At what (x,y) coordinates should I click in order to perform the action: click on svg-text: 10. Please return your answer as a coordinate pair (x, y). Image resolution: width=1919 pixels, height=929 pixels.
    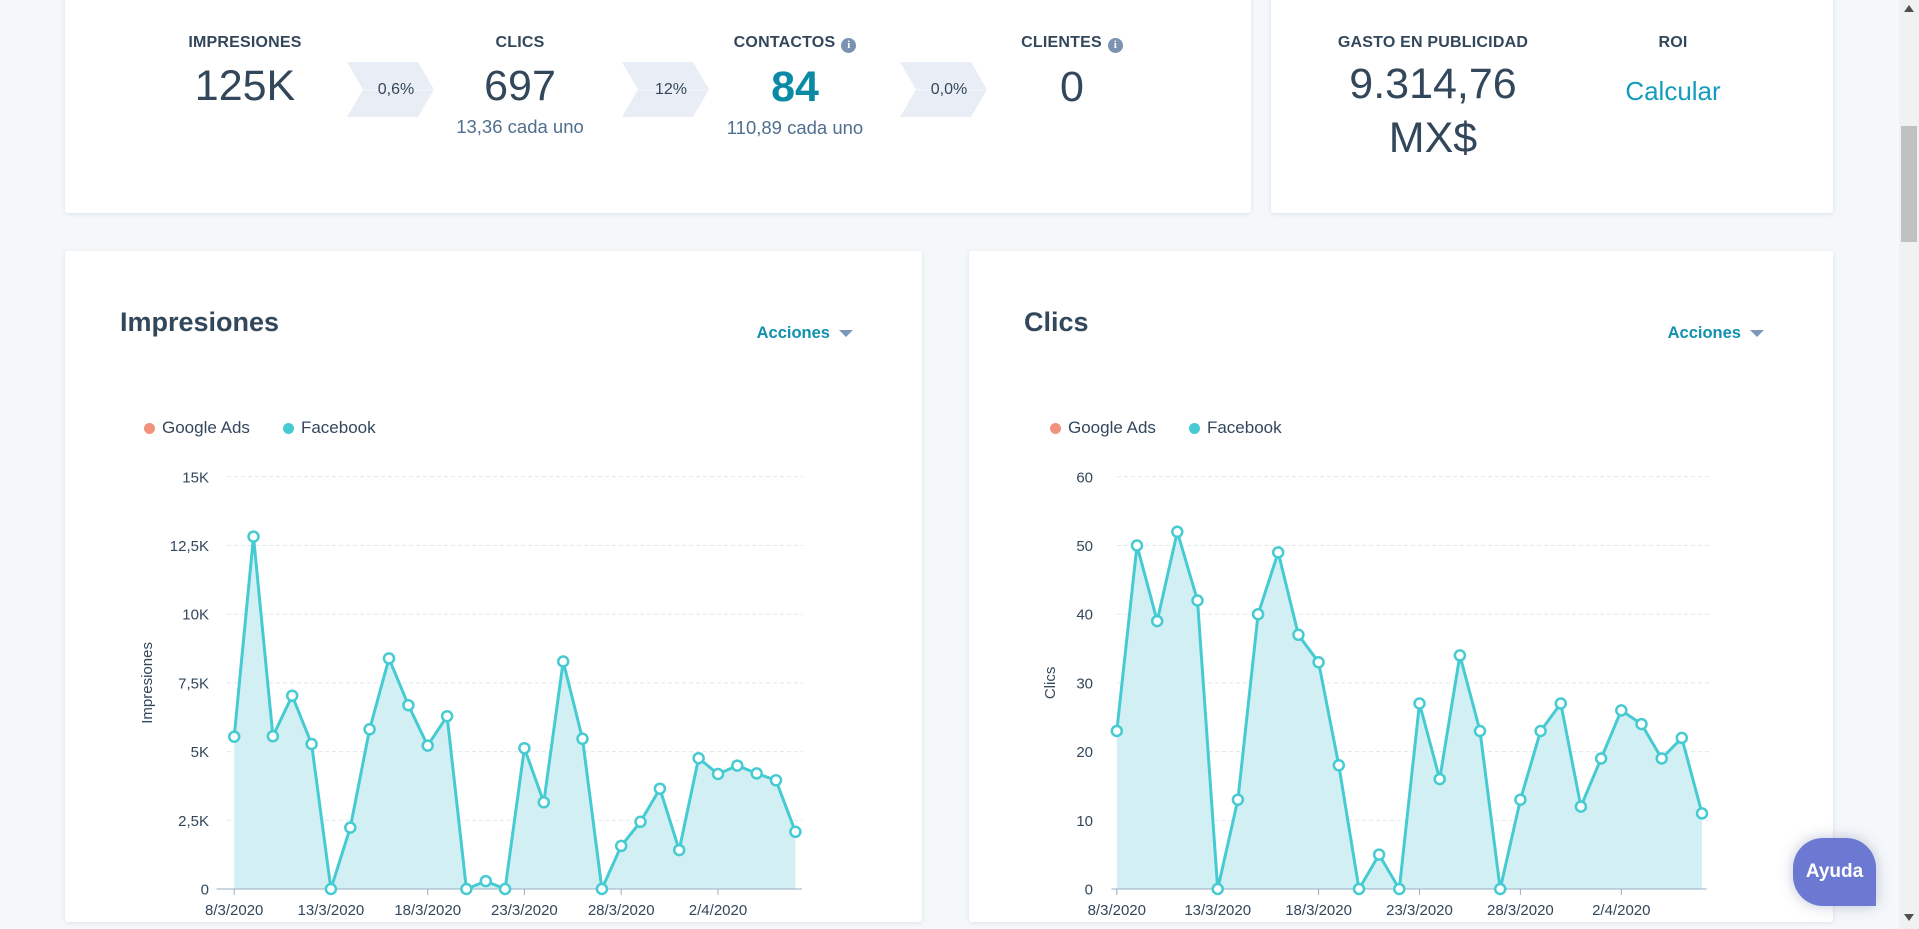
    Looking at the image, I should click on (1084, 821).